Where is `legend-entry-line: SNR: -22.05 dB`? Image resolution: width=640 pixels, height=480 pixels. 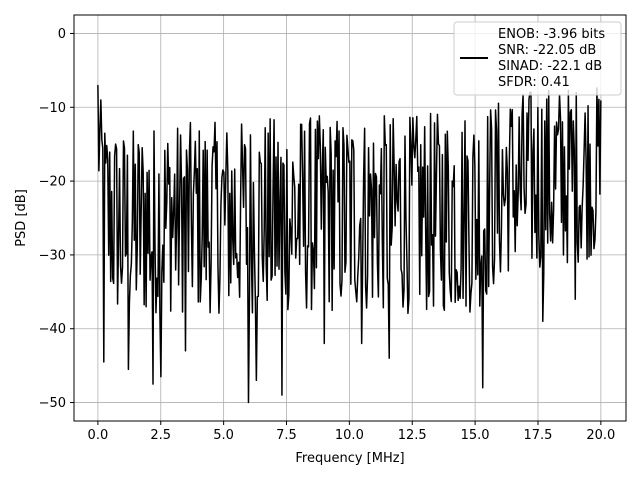 legend-entry-line: SNR: -22.05 dB is located at coordinates (547, 50).